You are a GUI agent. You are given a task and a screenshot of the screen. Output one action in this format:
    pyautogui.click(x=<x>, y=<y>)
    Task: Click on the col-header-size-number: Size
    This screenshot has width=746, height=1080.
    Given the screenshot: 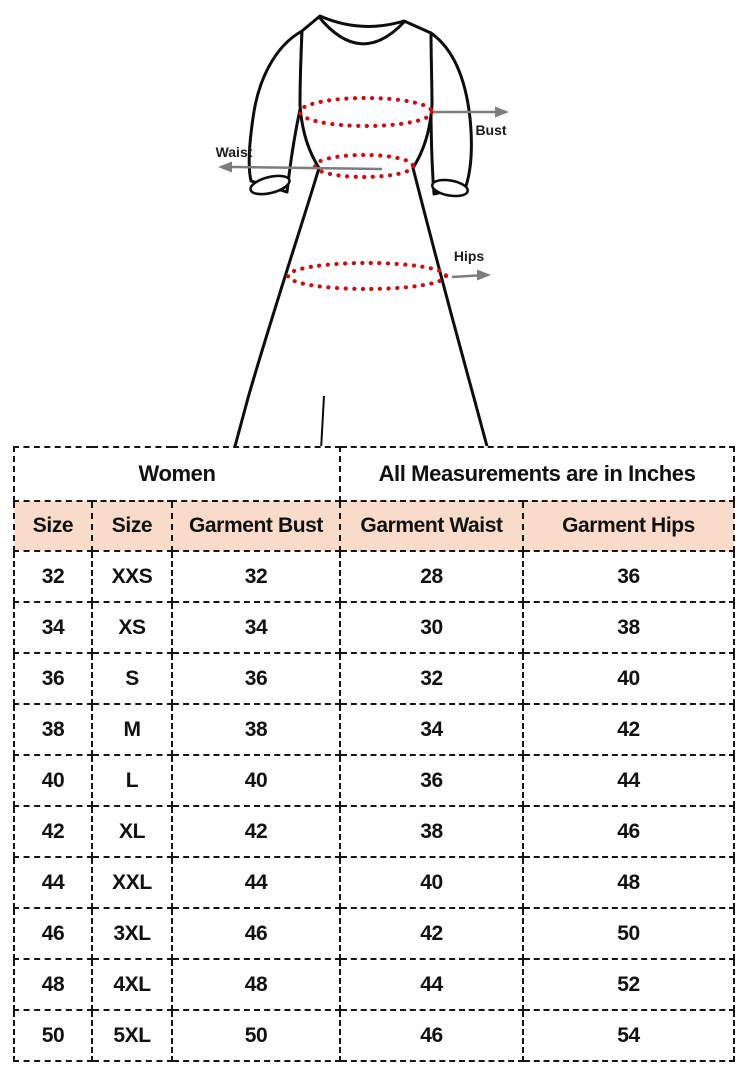 What is the action you would take?
    pyautogui.click(x=53, y=526)
    